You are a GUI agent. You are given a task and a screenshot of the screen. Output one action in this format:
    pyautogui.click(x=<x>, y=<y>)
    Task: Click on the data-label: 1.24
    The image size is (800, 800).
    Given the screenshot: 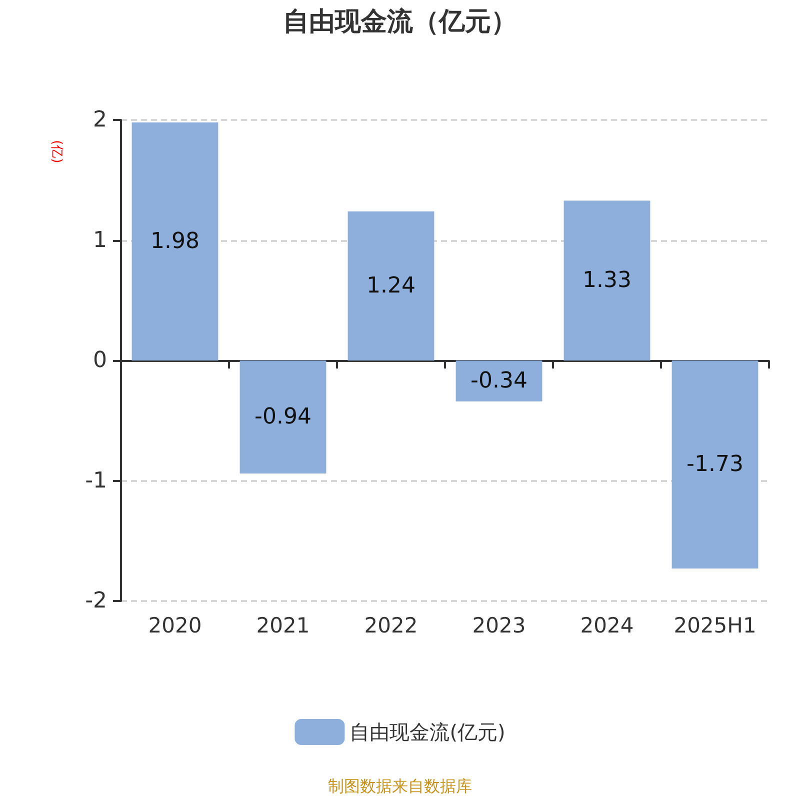 What is the action you would take?
    pyautogui.click(x=391, y=285)
    